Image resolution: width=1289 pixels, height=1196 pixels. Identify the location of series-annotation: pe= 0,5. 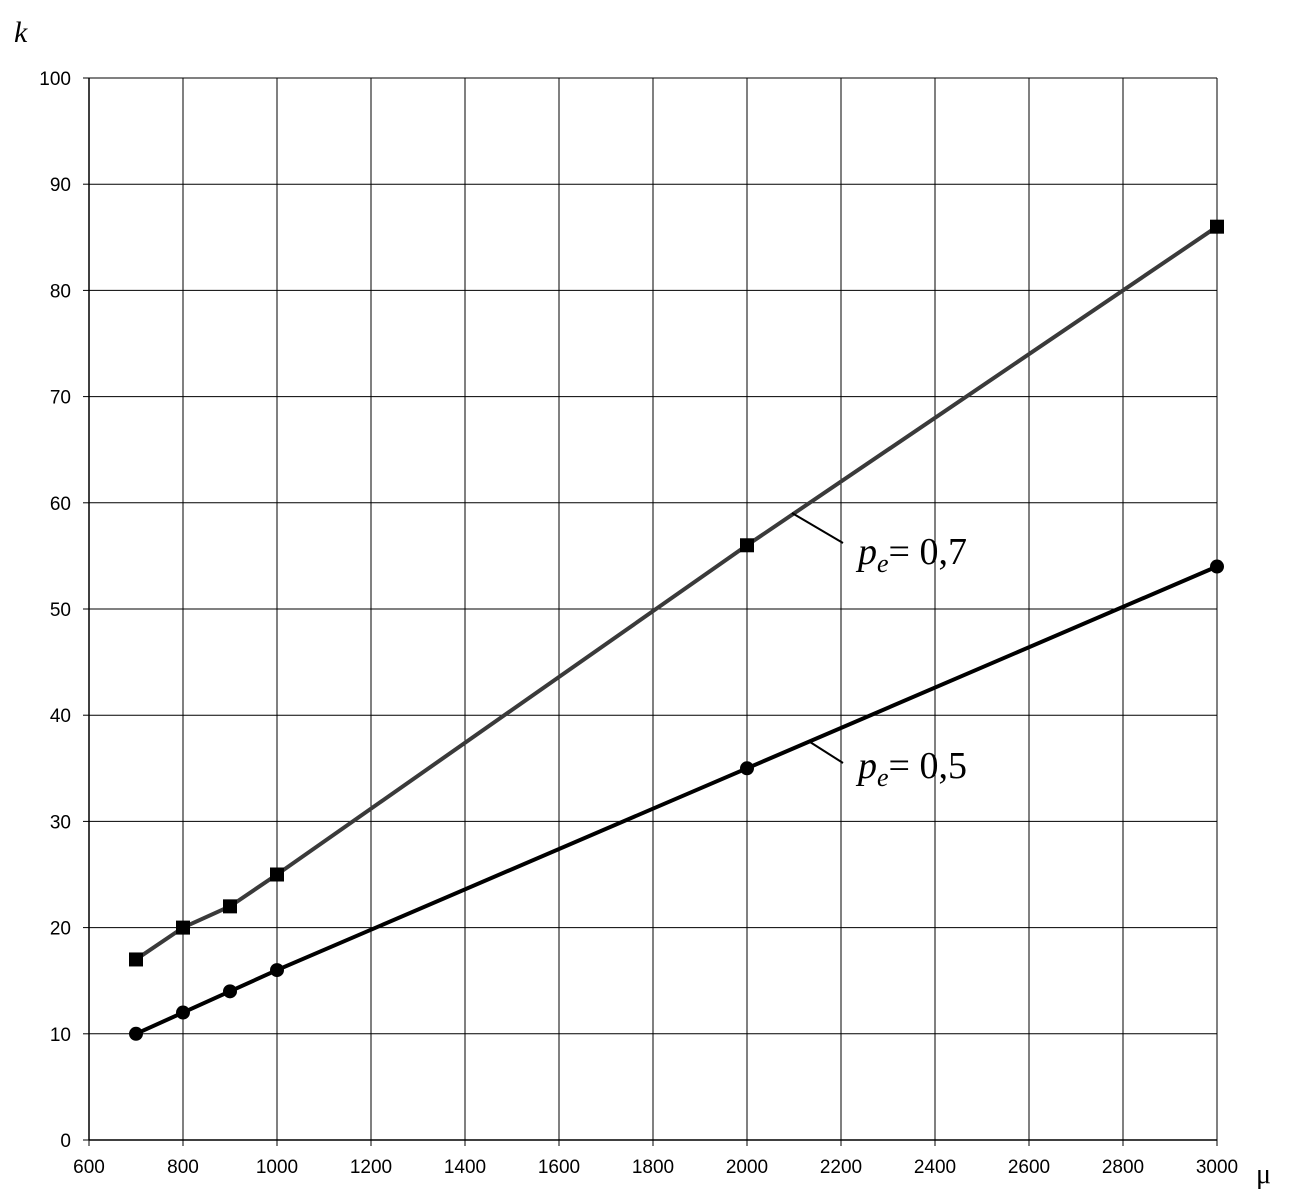
(911, 768).